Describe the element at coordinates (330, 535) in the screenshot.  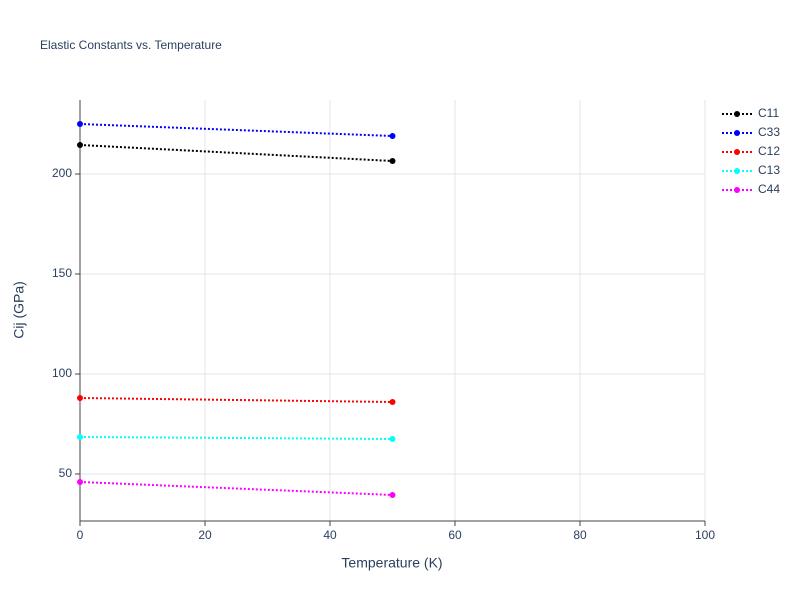
I see `x-tick-label: 40` at that location.